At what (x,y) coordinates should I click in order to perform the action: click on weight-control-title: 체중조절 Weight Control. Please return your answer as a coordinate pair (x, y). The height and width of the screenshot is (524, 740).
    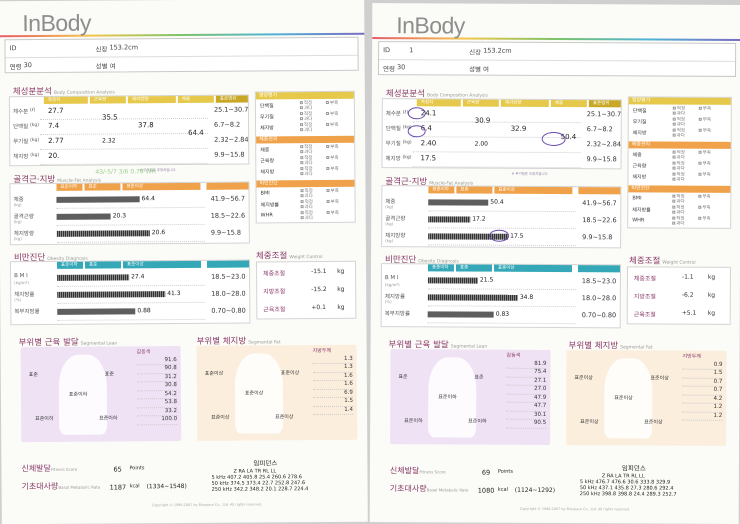
    Looking at the image, I should click on (289, 255).